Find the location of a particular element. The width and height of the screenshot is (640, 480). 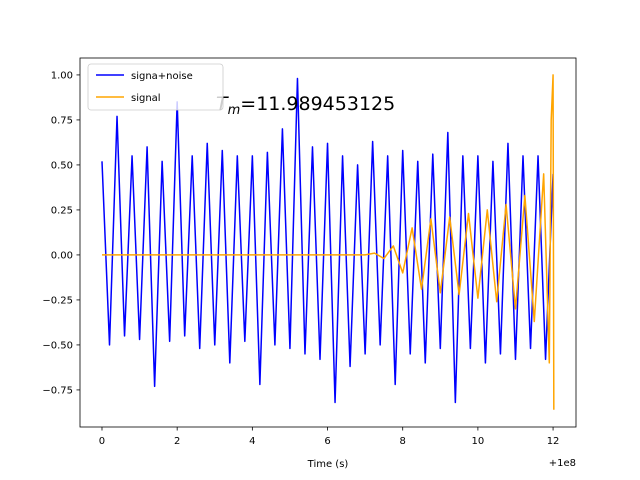

y-tick-label: 0.25 is located at coordinates (62, 210).